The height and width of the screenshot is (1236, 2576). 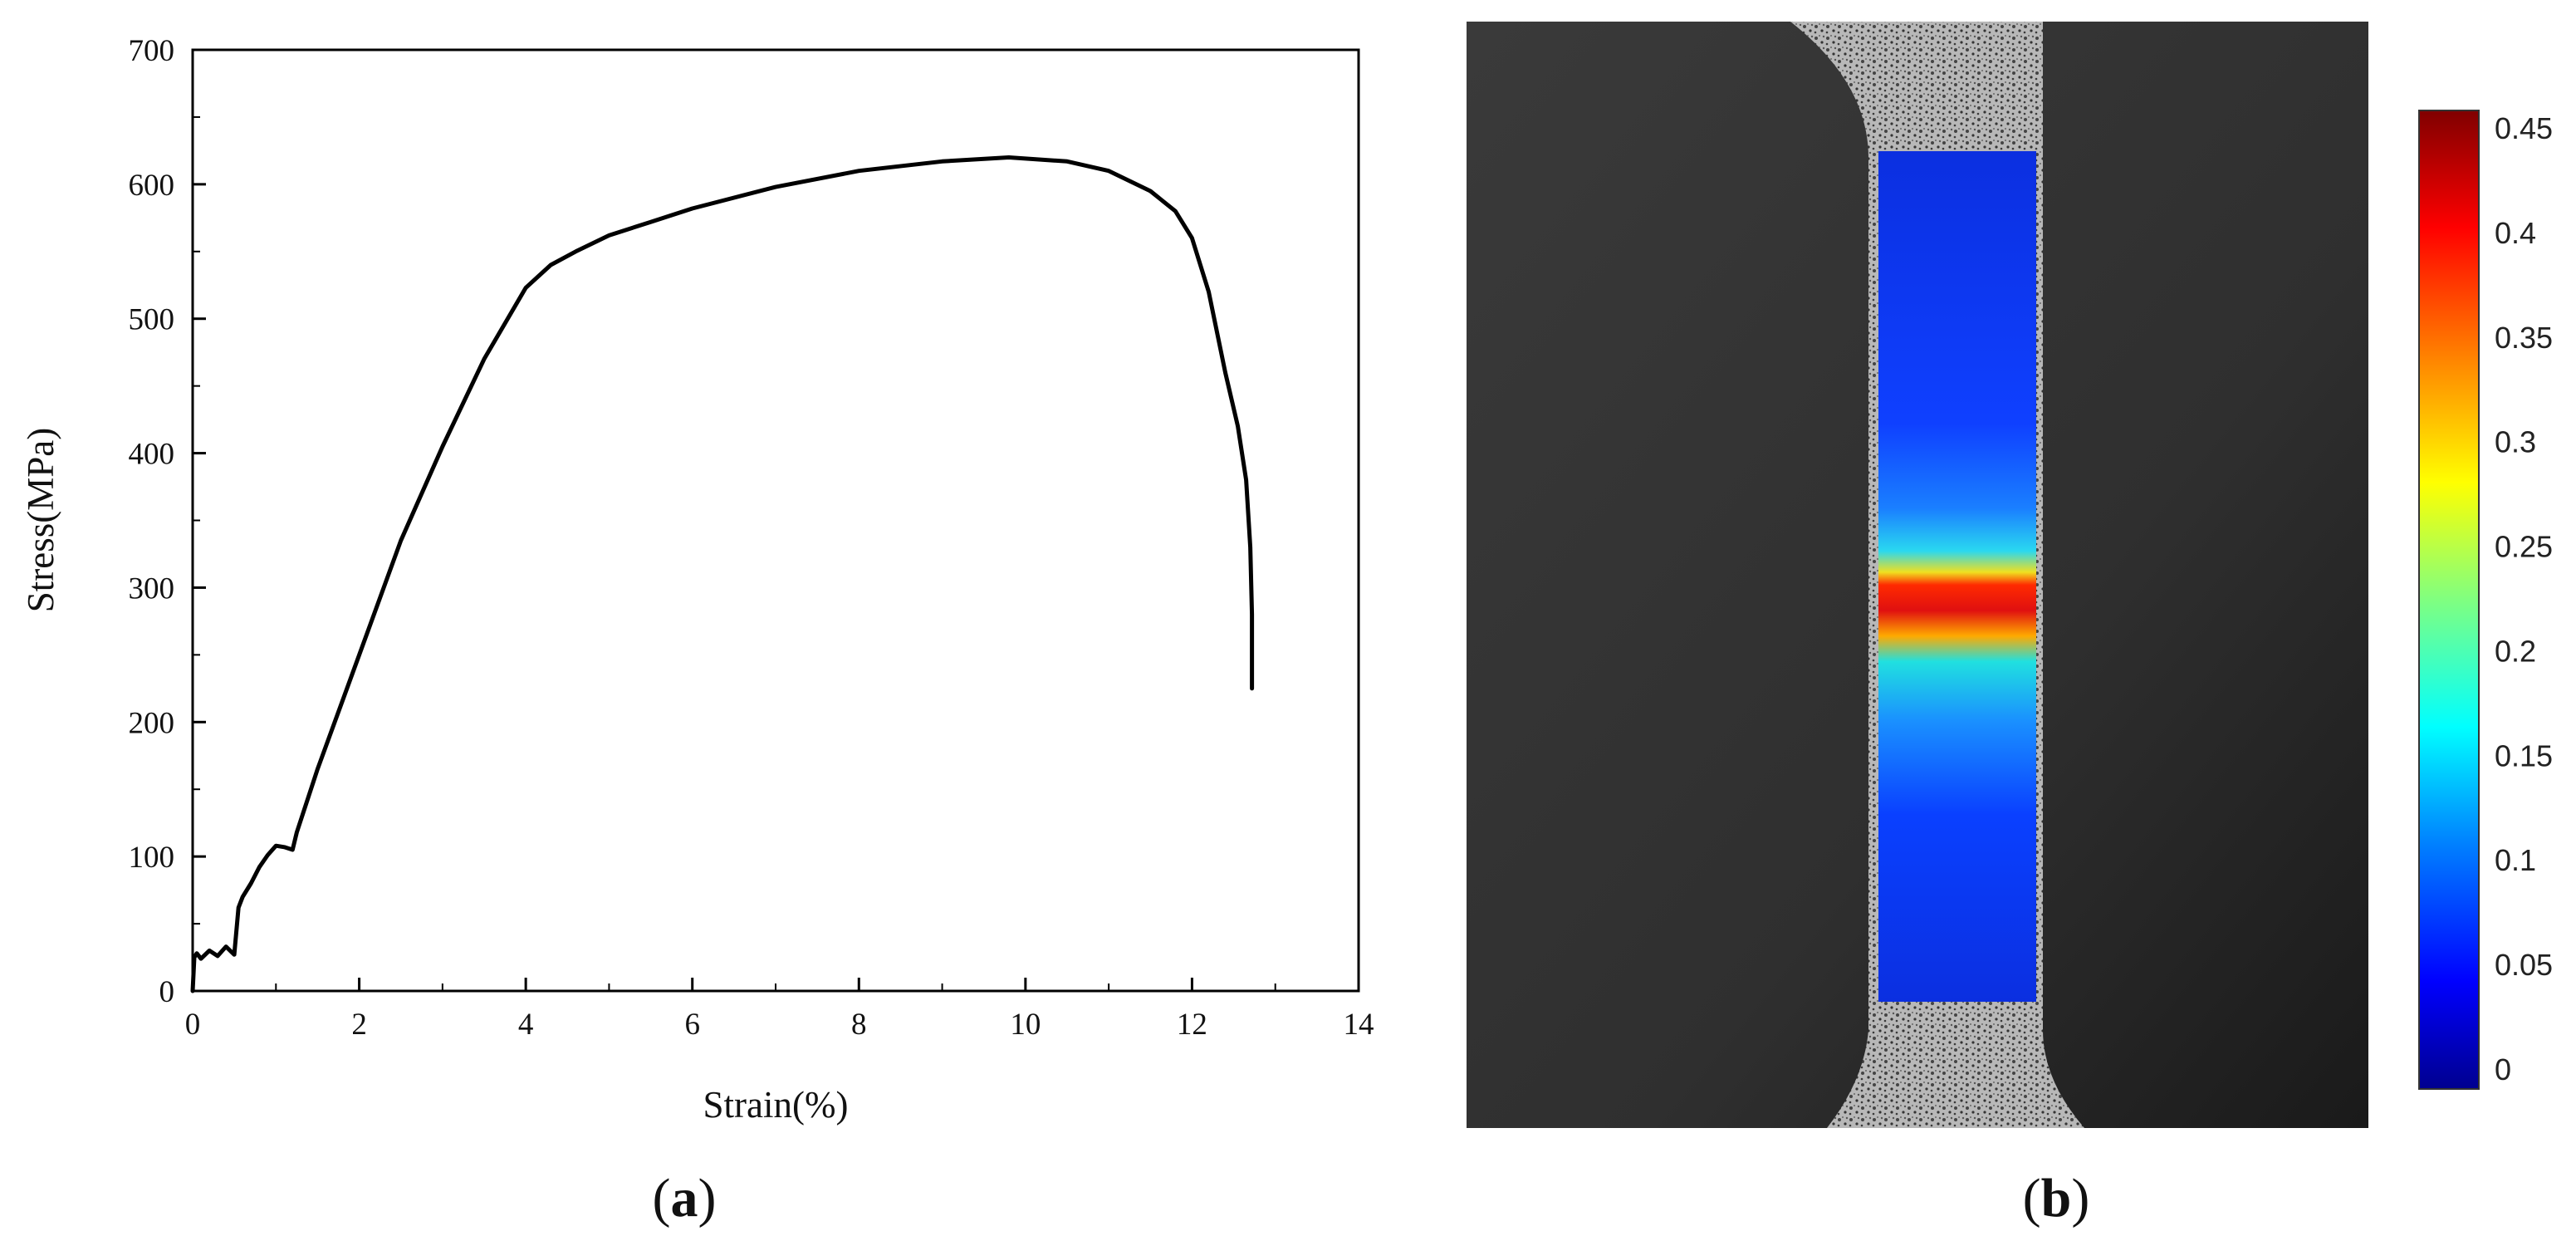 I want to click on x-tick-label: 0, so click(x=193, y=1025).